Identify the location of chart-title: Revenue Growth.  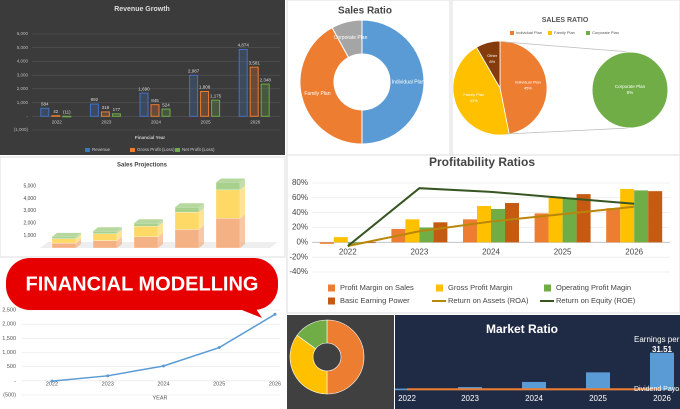
(142, 9).